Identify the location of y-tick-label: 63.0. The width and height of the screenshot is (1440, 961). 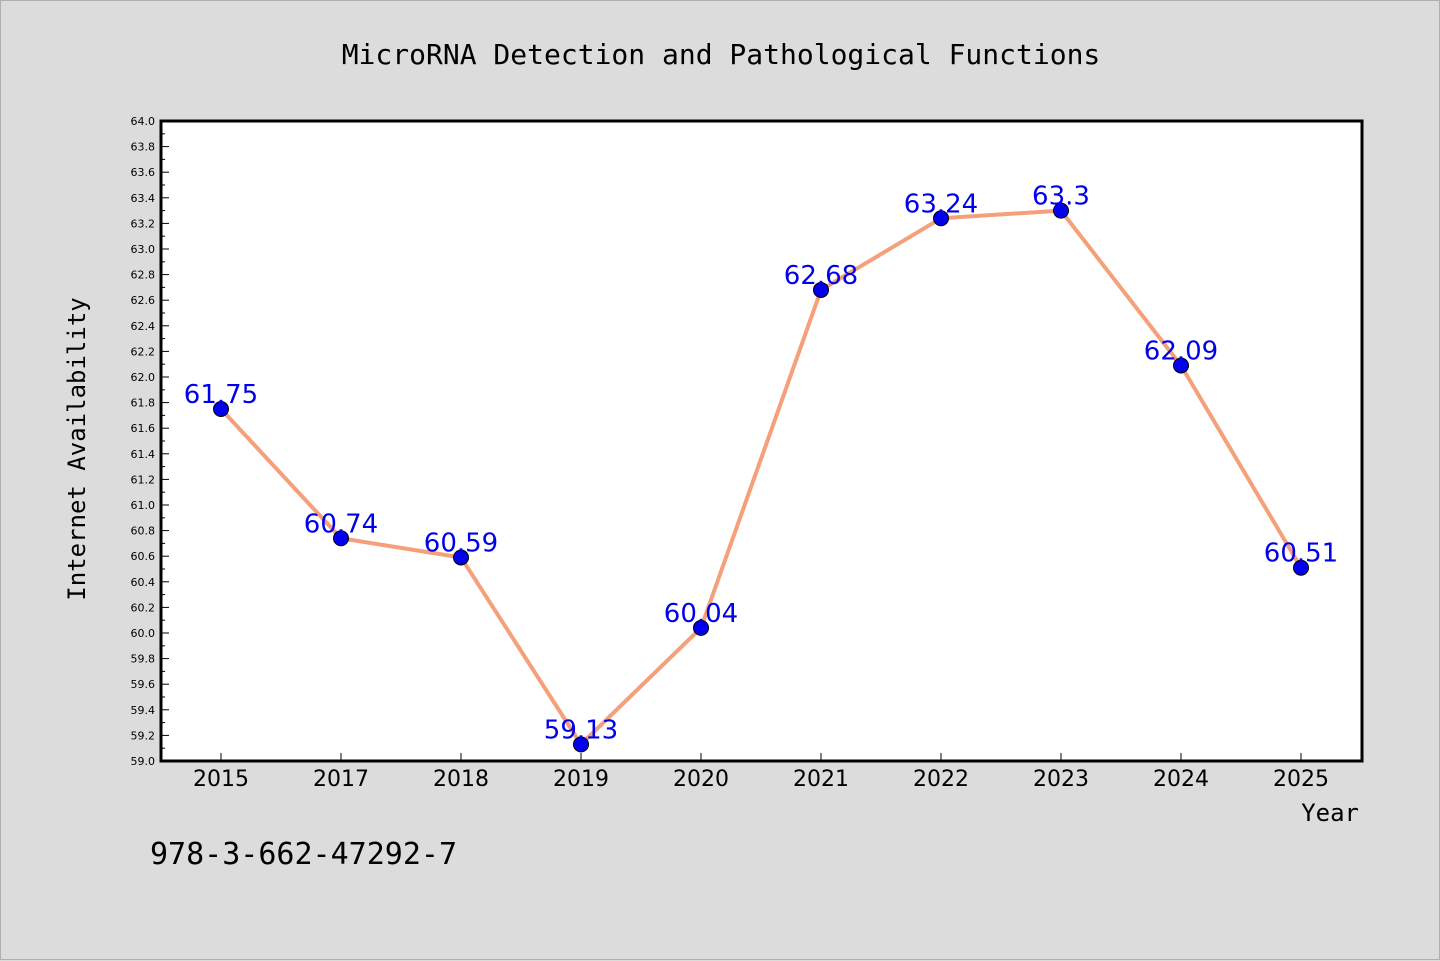
(143, 249).